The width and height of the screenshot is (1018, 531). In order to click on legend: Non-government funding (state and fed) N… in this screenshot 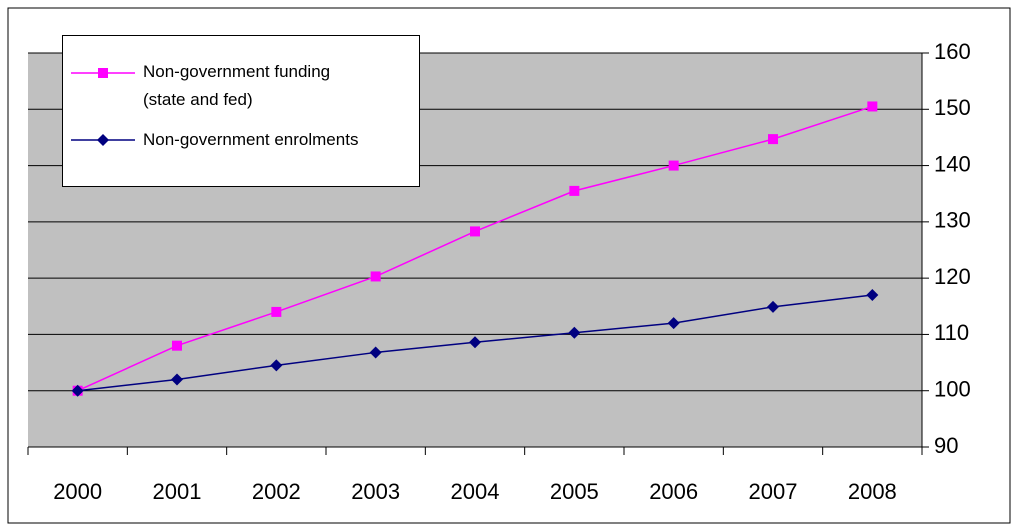, I will do `click(241, 111)`.